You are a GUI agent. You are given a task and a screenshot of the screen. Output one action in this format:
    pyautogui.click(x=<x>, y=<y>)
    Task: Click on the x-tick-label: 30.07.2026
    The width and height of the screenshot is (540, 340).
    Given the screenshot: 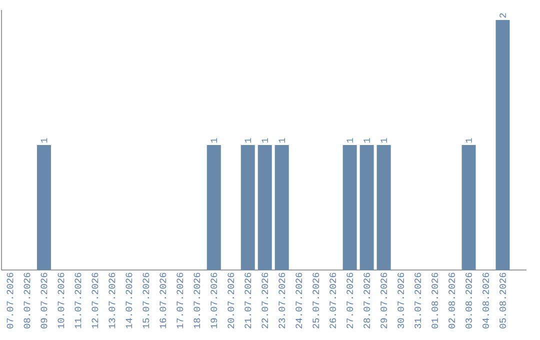 What is the action you would take?
    pyautogui.click(x=401, y=300)
    